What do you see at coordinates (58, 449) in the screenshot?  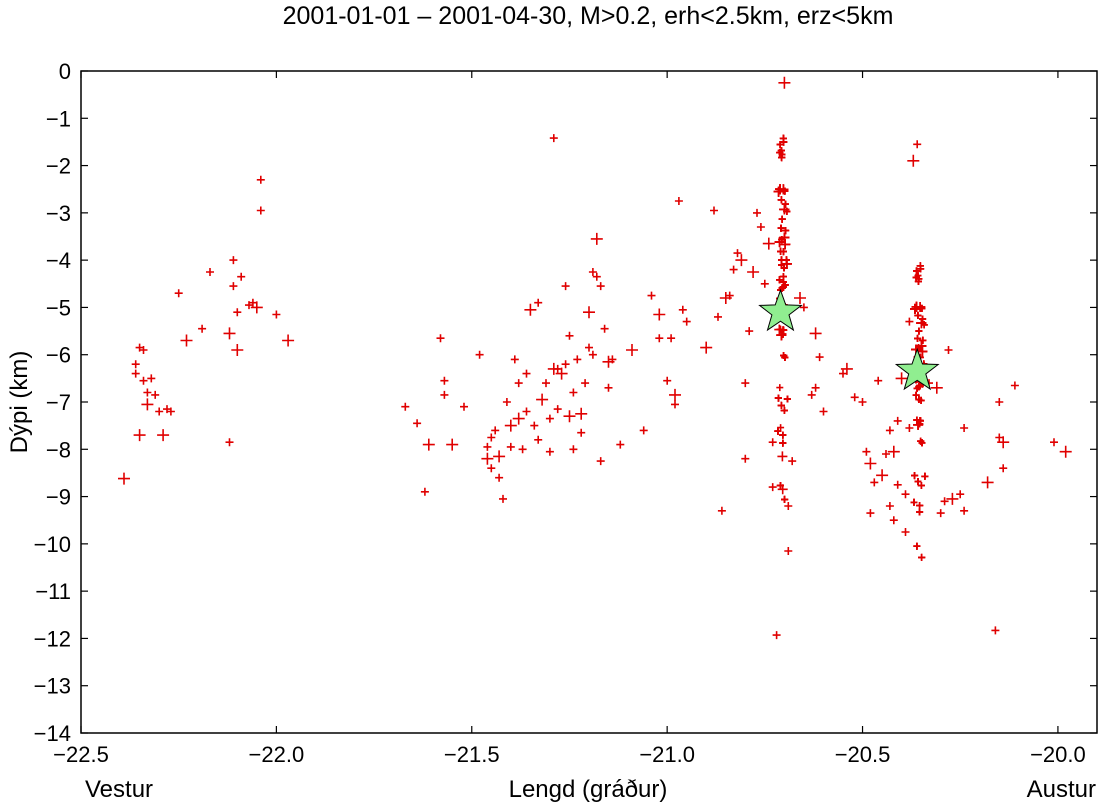 I see `y-tick-label: −8` at bounding box center [58, 449].